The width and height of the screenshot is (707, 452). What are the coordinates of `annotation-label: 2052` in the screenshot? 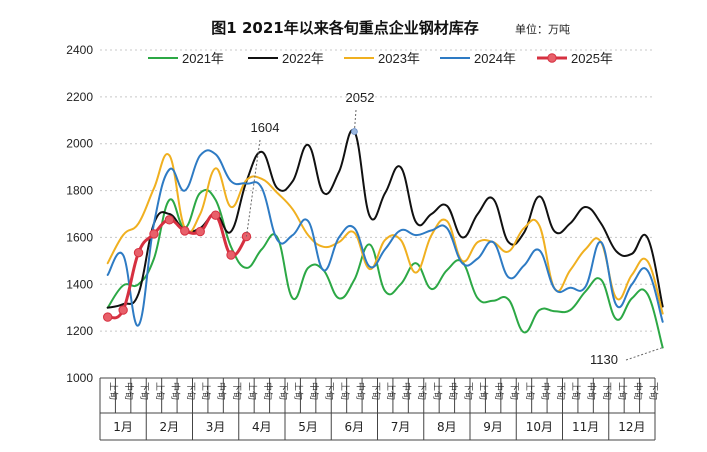 It's located at (360, 97).